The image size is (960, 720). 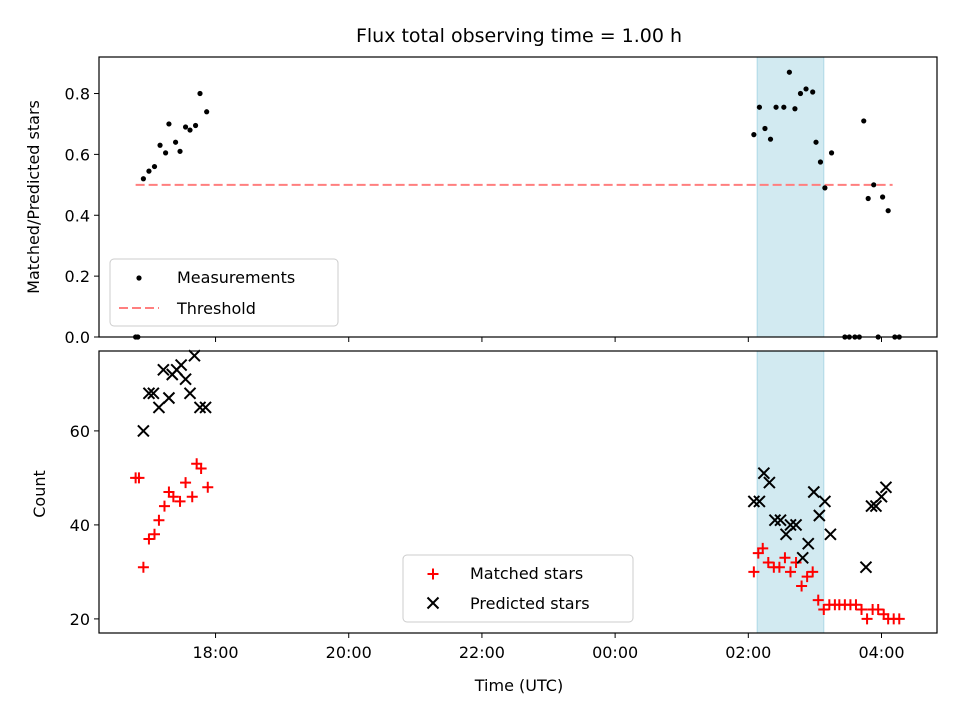 I want to click on legend-marker-measurements, so click(x=139, y=278).